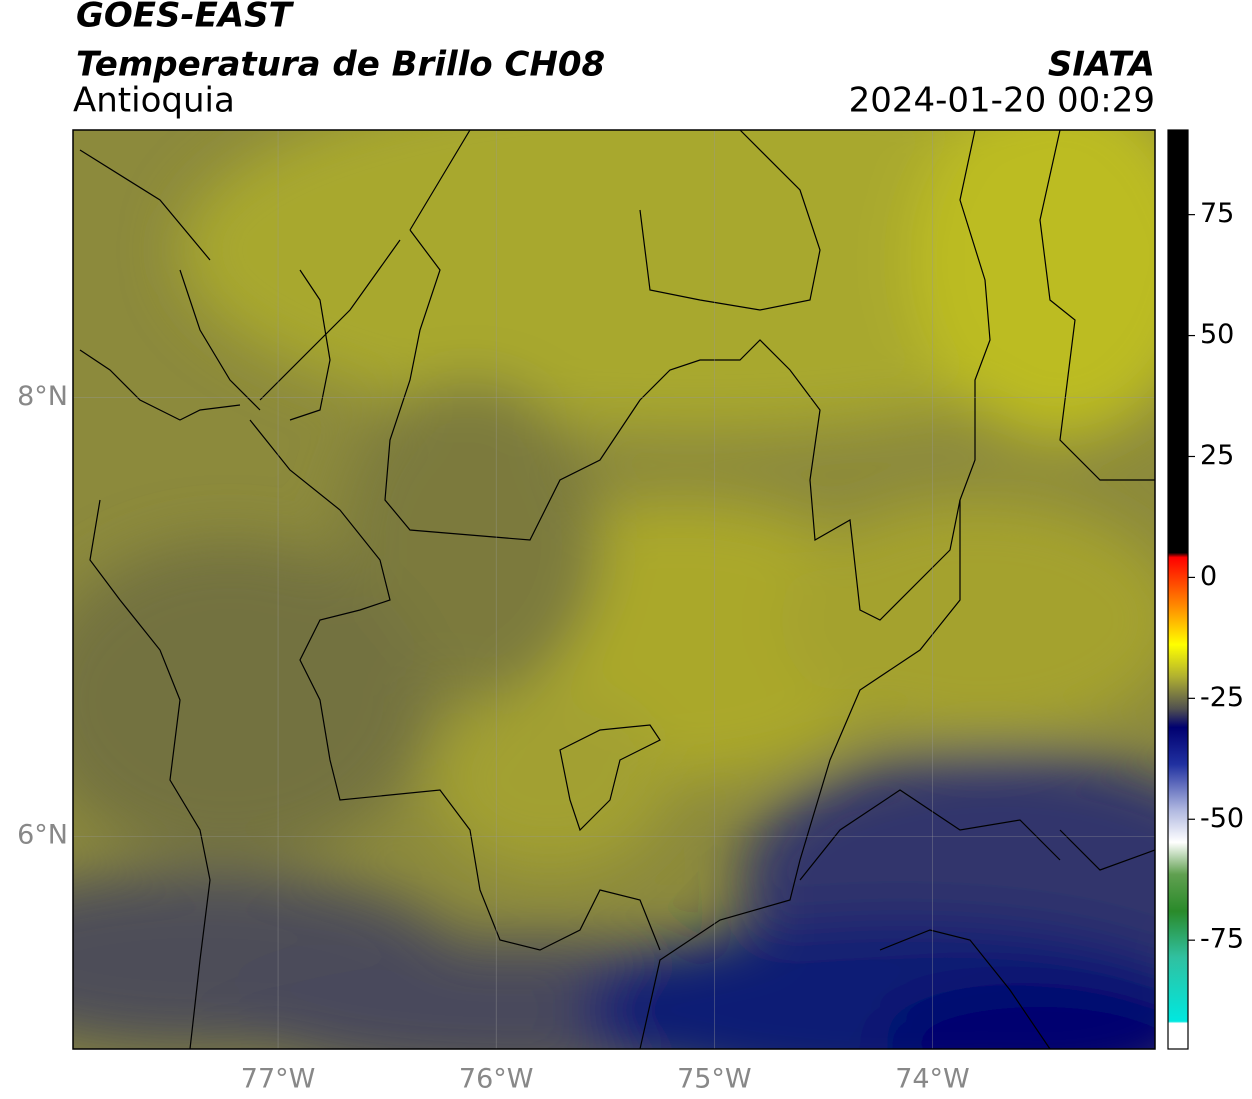 This screenshot has height=1099, width=1252. Describe the element at coordinates (1222, 697) in the screenshot. I see `colorbar-tick-label: -25` at that location.